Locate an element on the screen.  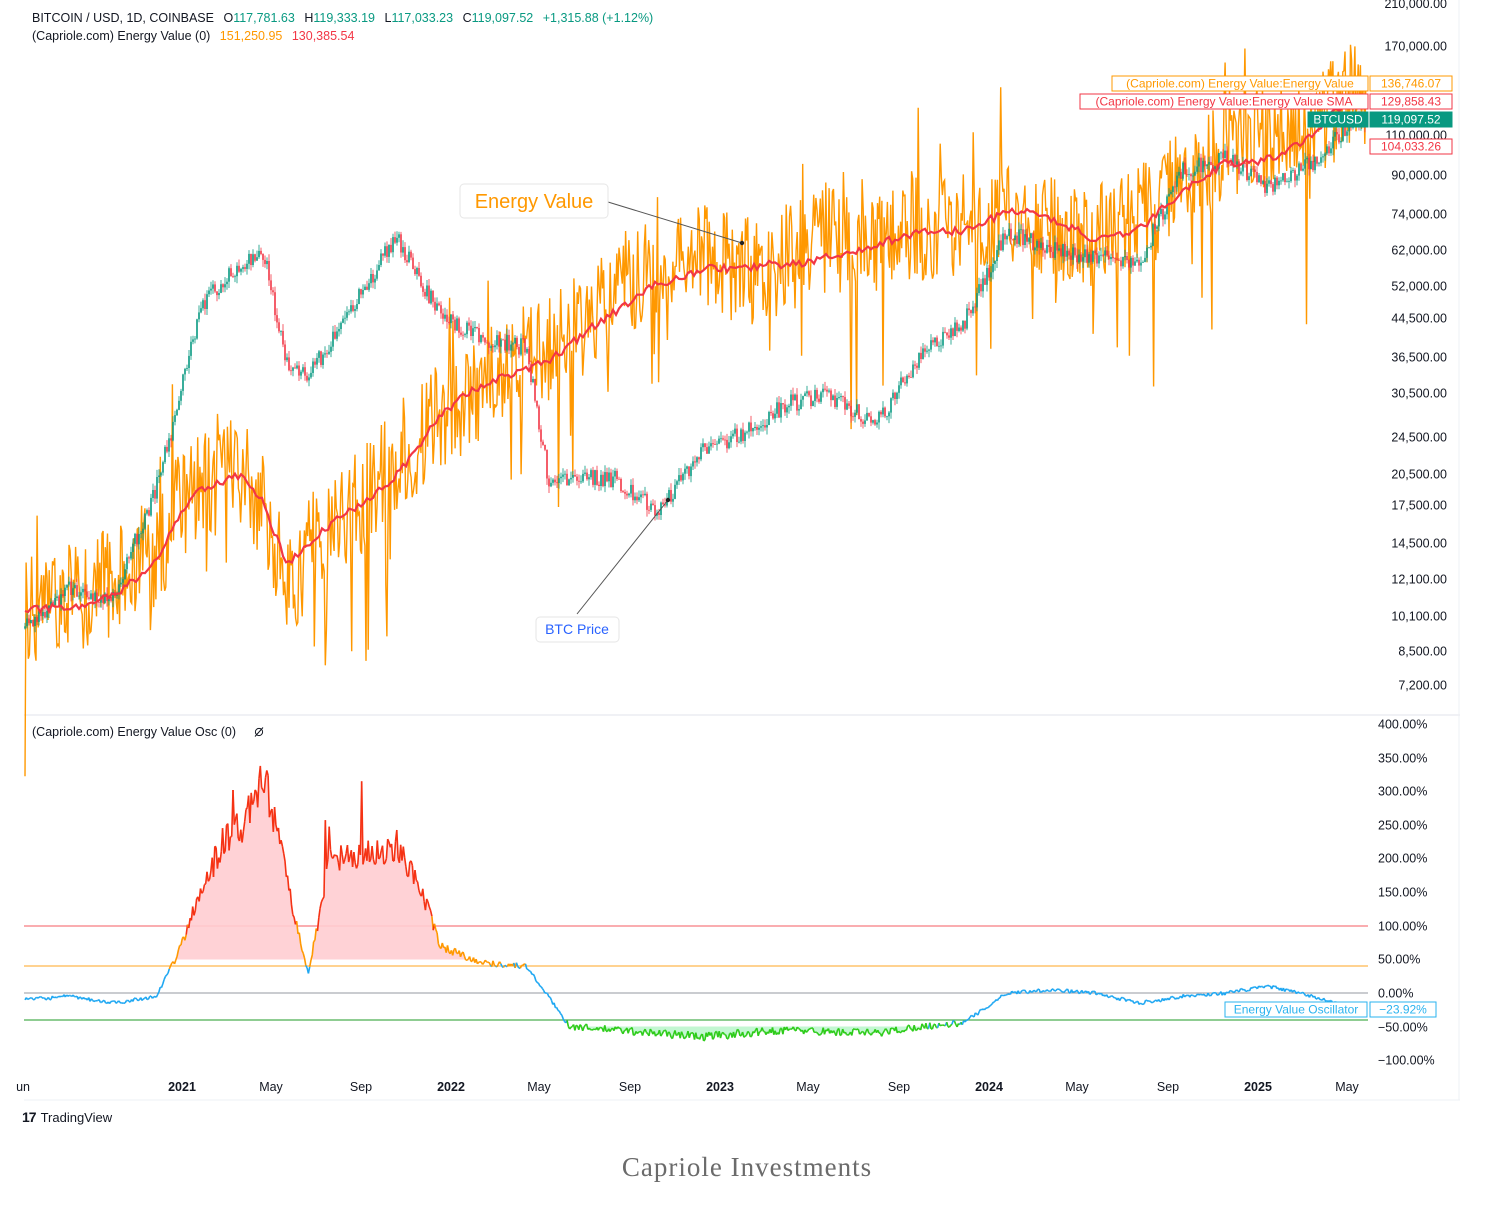
oscillator-legend: (Capriole.com) Energy Value Osc (0) is located at coordinates (134, 732).